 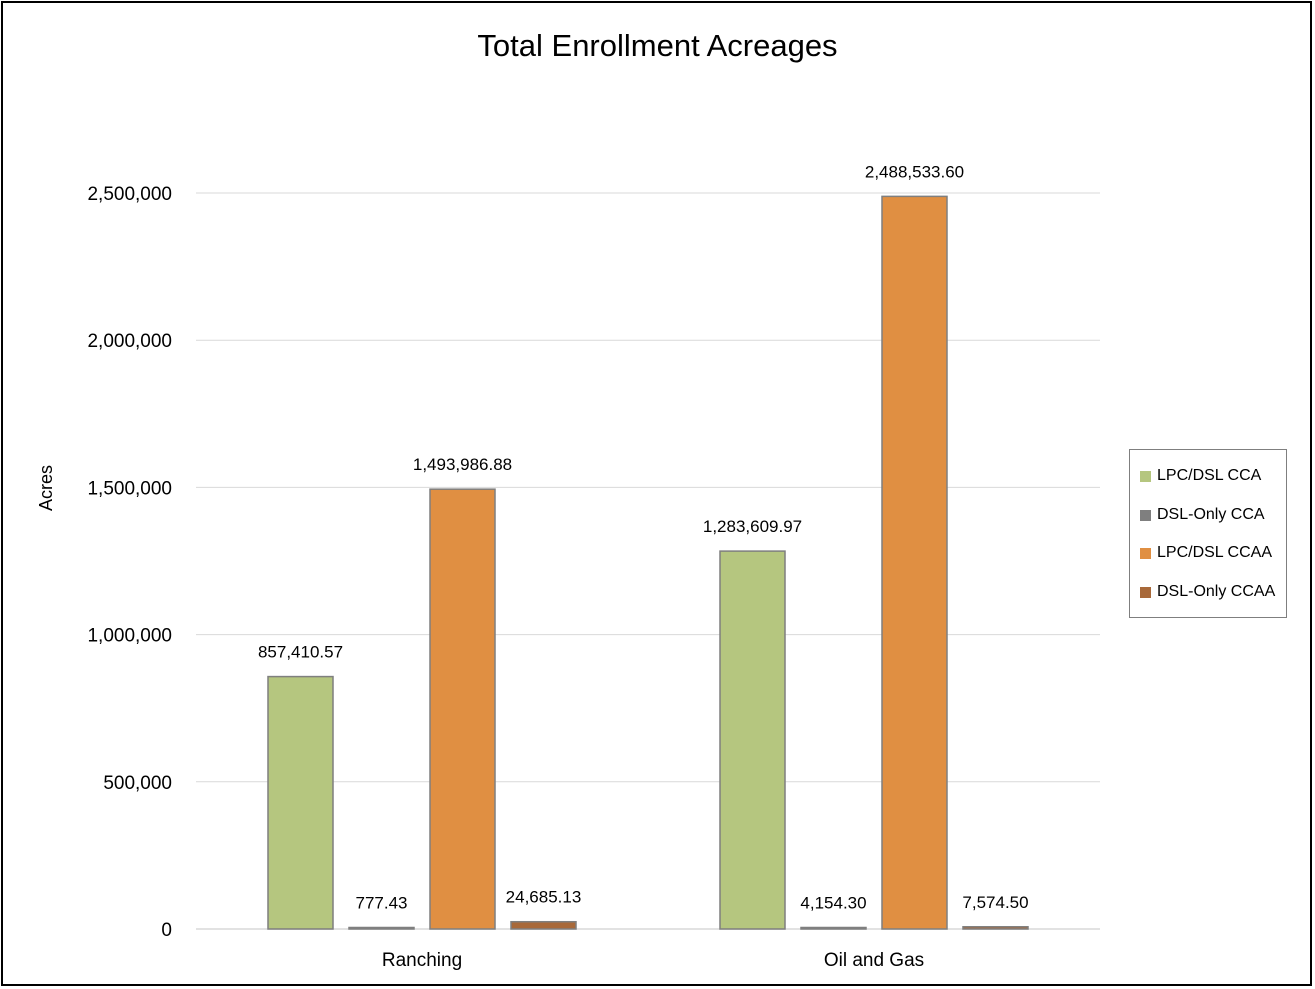 I want to click on y-tick-label: 2,500,000, so click(x=129, y=194).